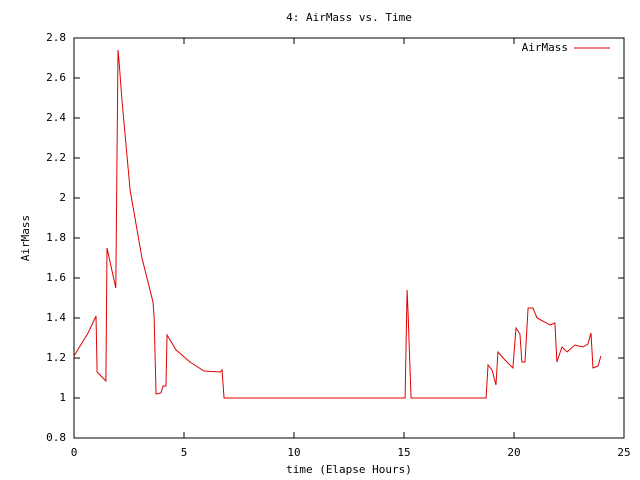 The height and width of the screenshot is (480, 640). What do you see at coordinates (623, 452) in the screenshot?
I see `x-tick-label: 25` at bounding box center [623, 452].